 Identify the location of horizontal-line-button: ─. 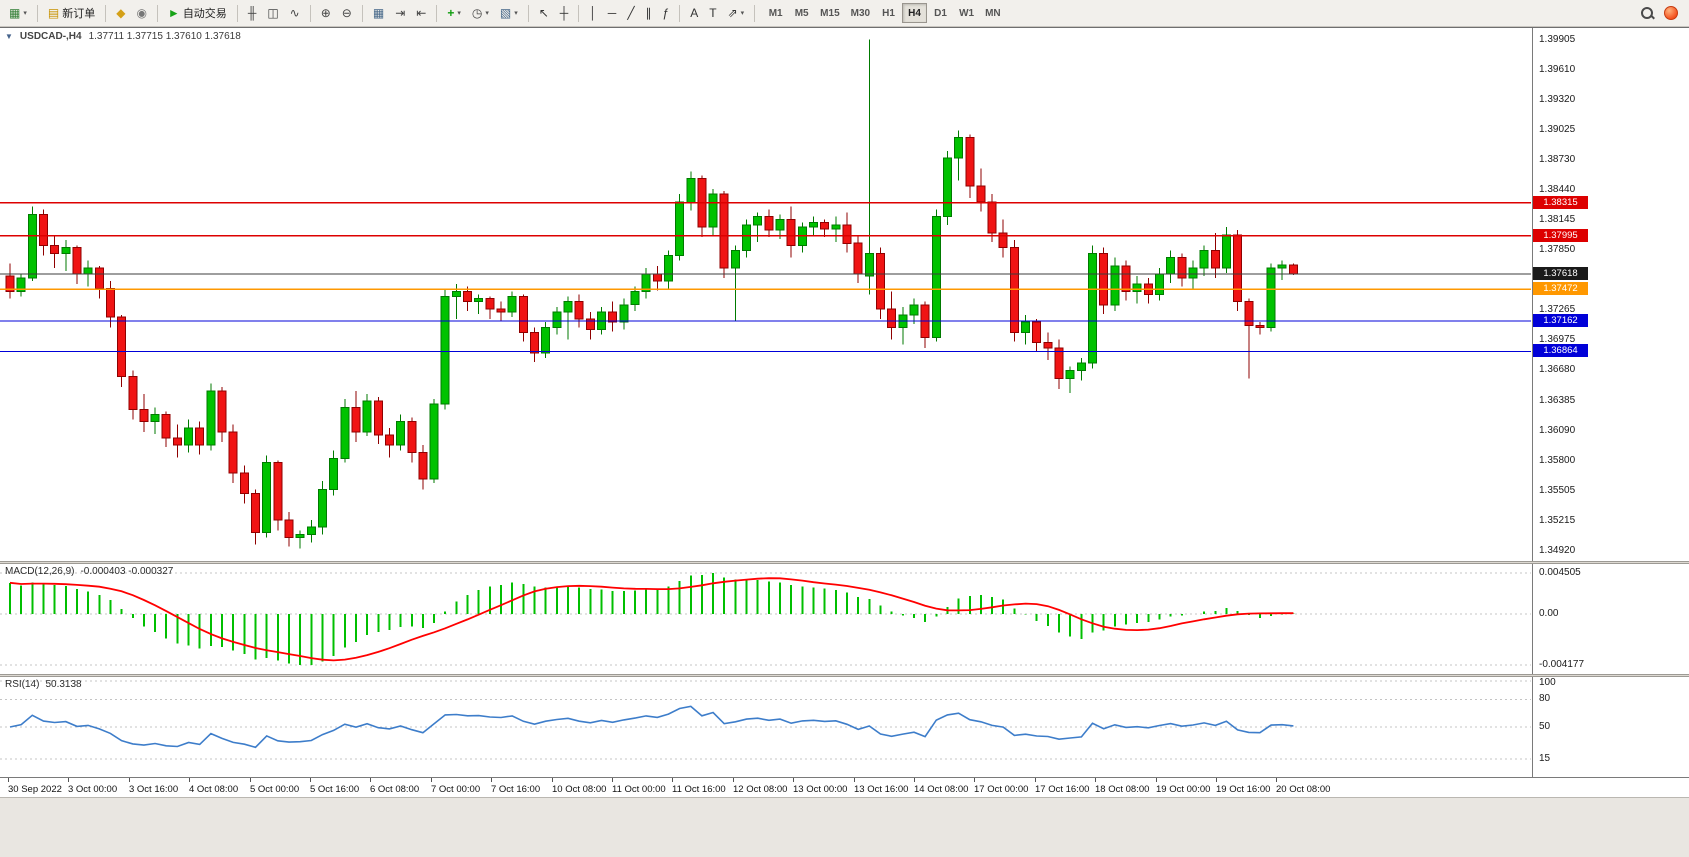
(612, 13).